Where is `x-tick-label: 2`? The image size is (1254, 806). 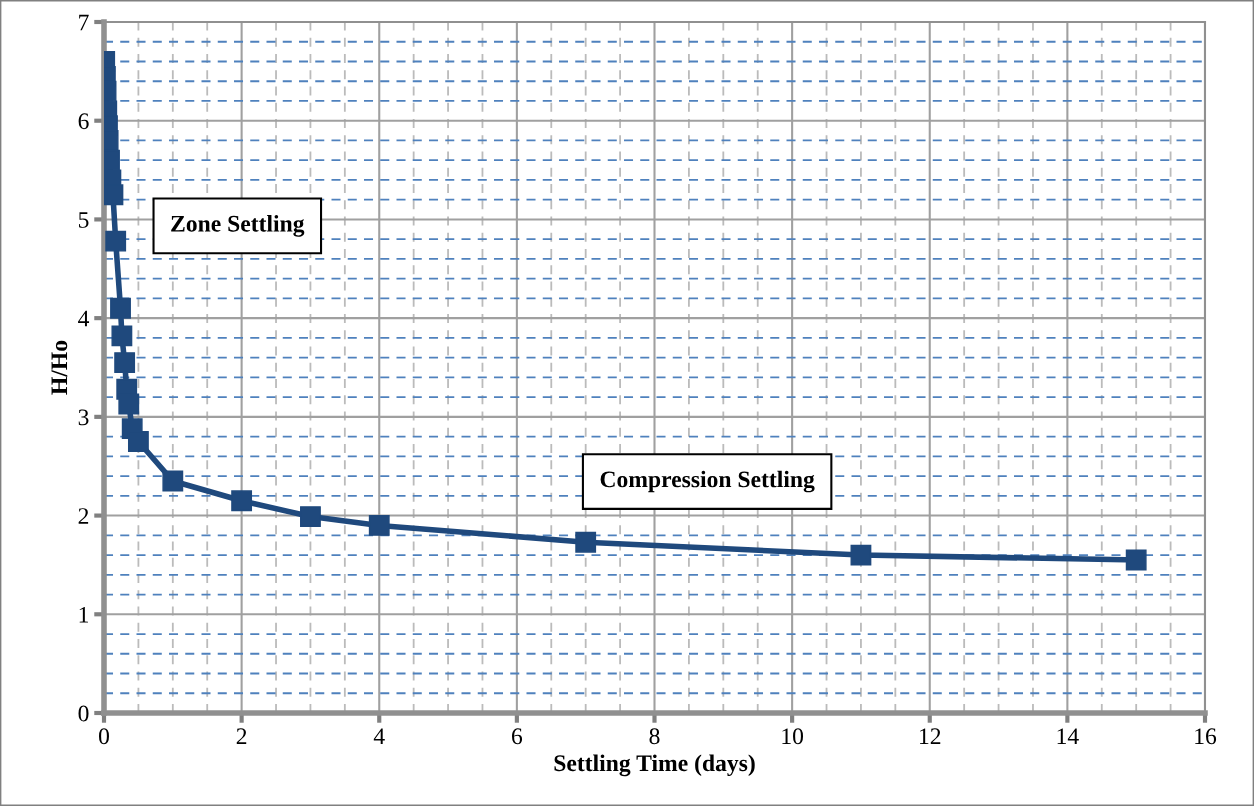
x-tick-label: 2 is located at coordinates (241, 736).